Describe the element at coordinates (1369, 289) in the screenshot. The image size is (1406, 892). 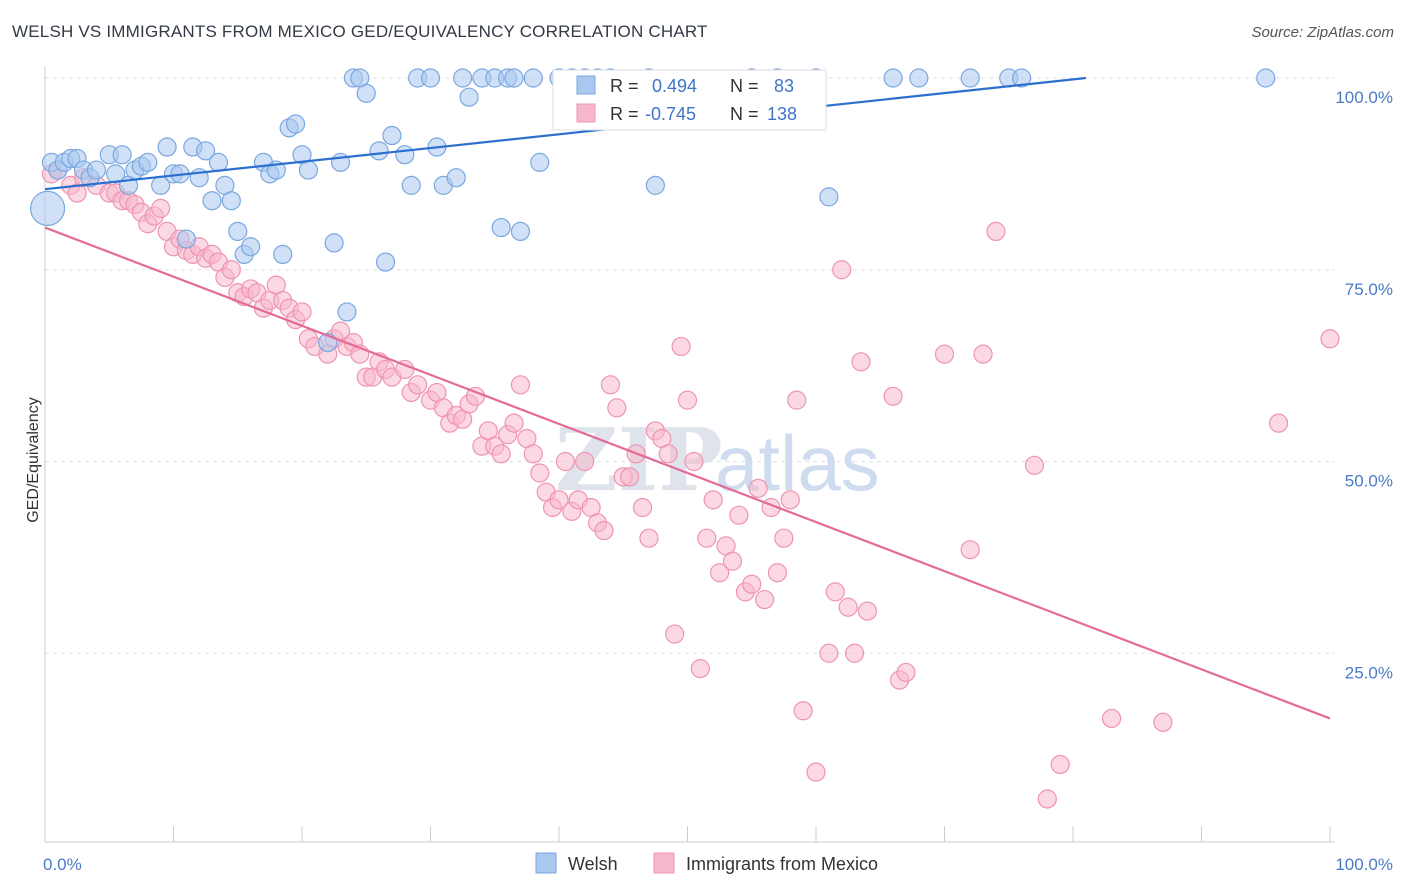
I see `y-tick-label-75: 75.0%` at that location.